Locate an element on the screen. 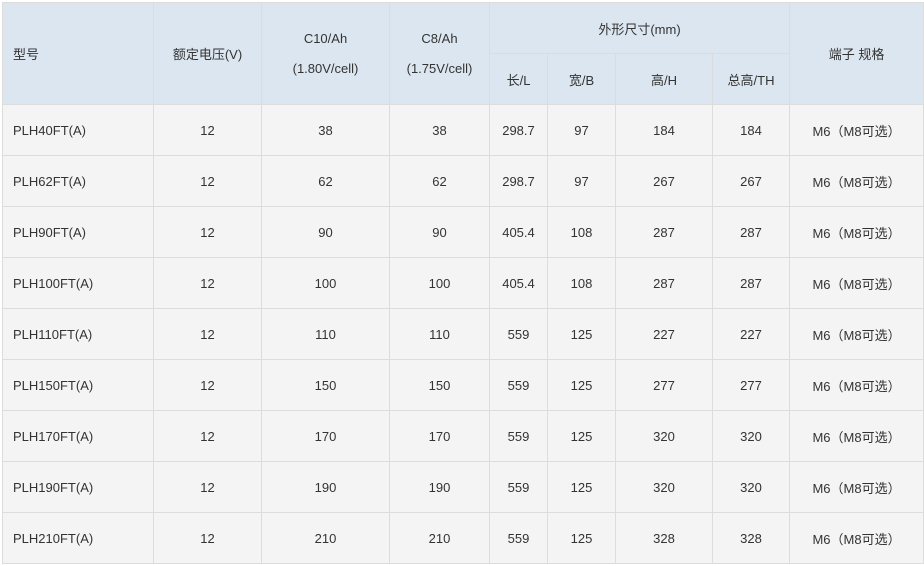 Image resolution: width=924 pixels, height=566 pixels. cell-total-height: 227 is located at coordinates (751, 334).